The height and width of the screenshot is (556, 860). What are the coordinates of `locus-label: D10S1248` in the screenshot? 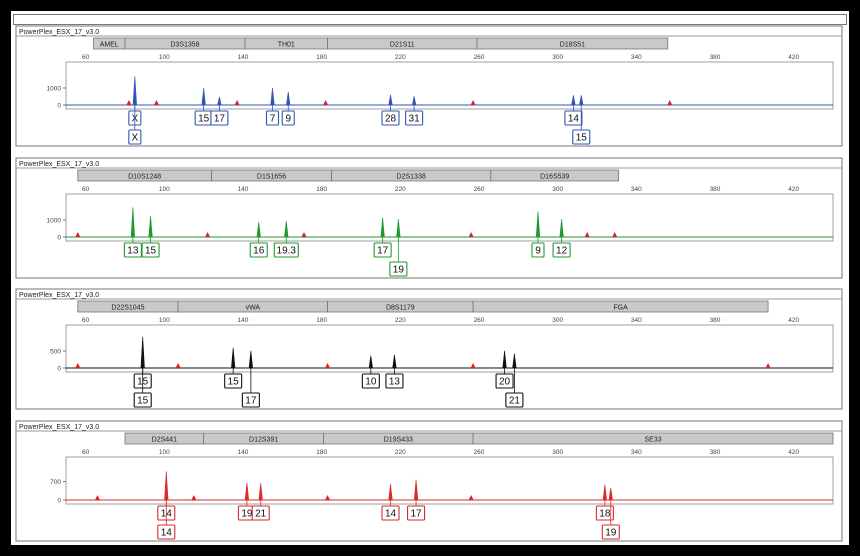 It's located at (144, 177).